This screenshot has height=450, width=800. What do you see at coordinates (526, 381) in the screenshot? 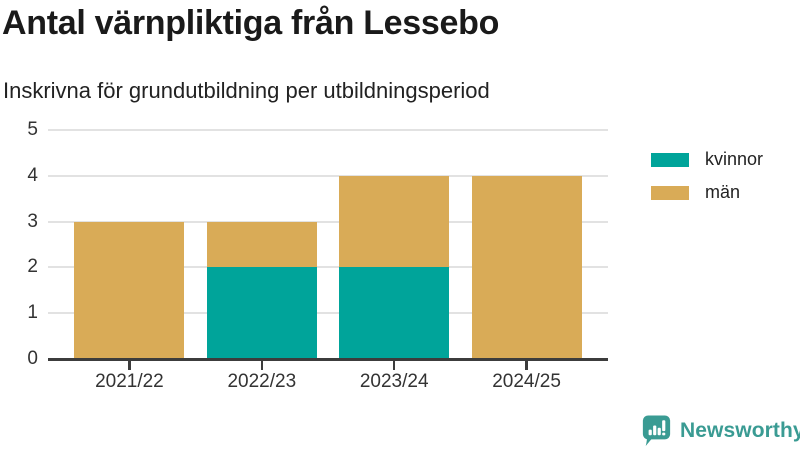
I see `x-axis-tick-label: 2024/25` at bounding box center [526, 381].